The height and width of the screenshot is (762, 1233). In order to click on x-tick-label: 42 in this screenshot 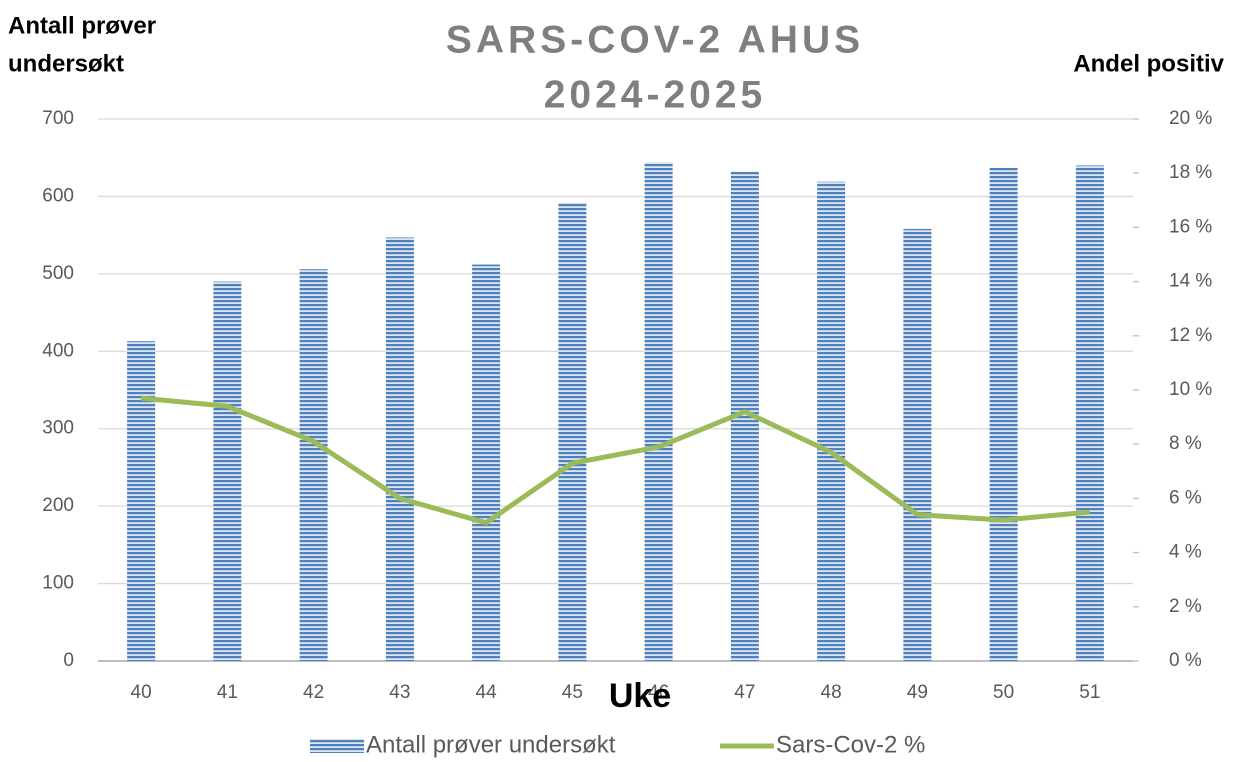, I will do `click(313, 692)`.